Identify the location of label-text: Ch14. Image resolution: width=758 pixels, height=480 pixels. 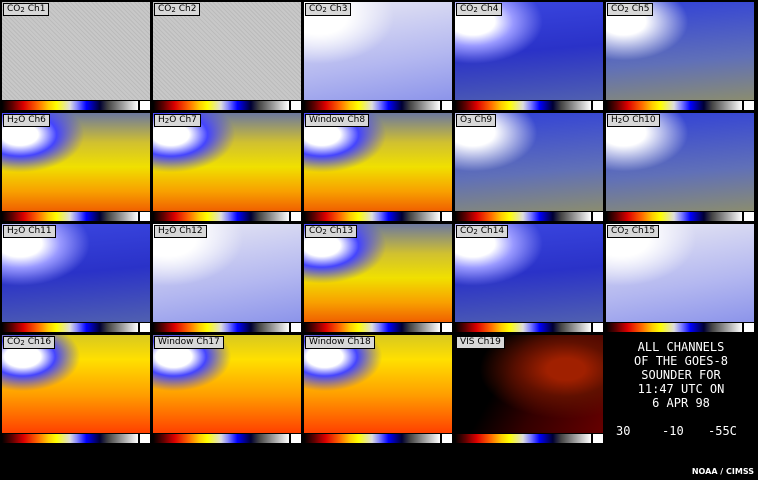
(491, 231).